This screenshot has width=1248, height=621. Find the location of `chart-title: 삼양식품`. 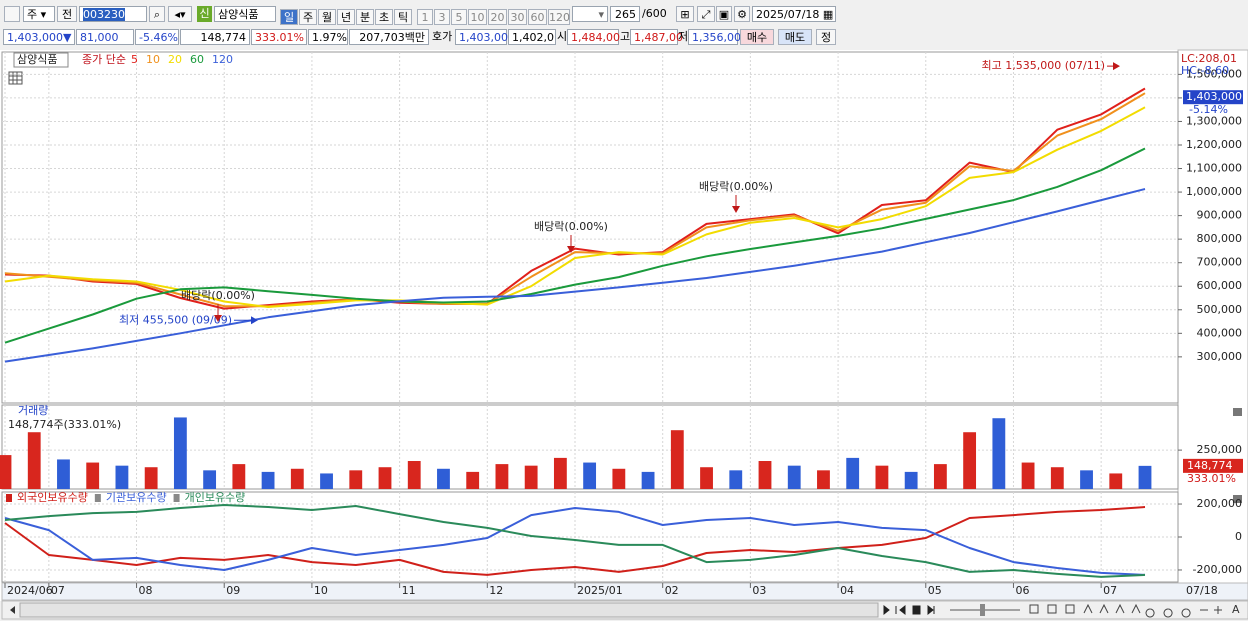

chart-title: 삼양식품 is located at coordinates (37, 59).